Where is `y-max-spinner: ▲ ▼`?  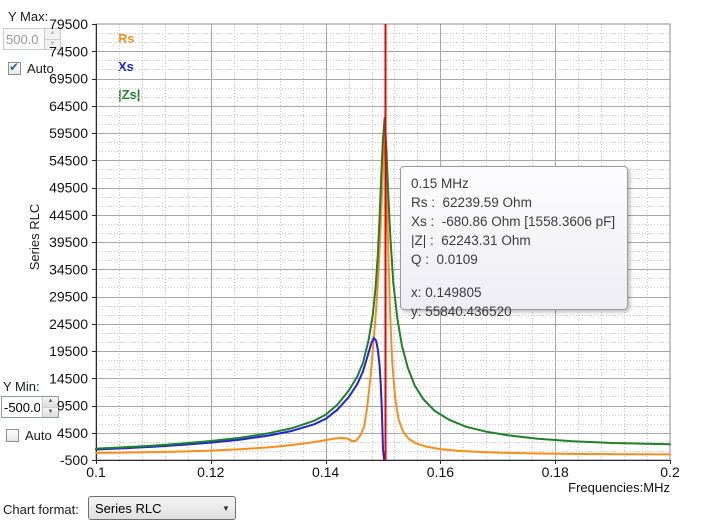 y-max-spinner: ▲ ▼ is located at coordinates (32, 39).